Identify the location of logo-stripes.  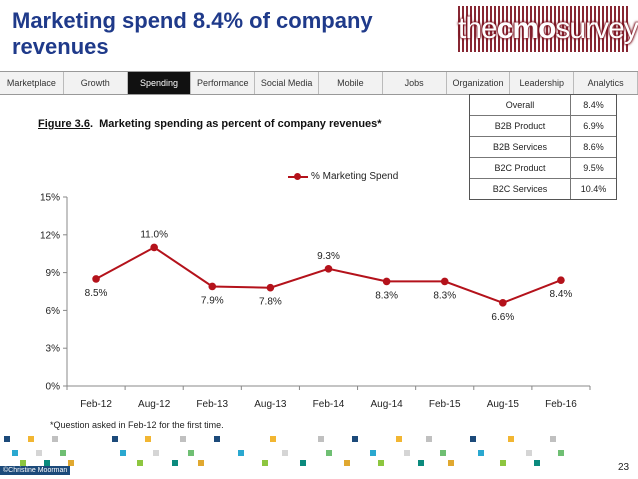
(544, 29).